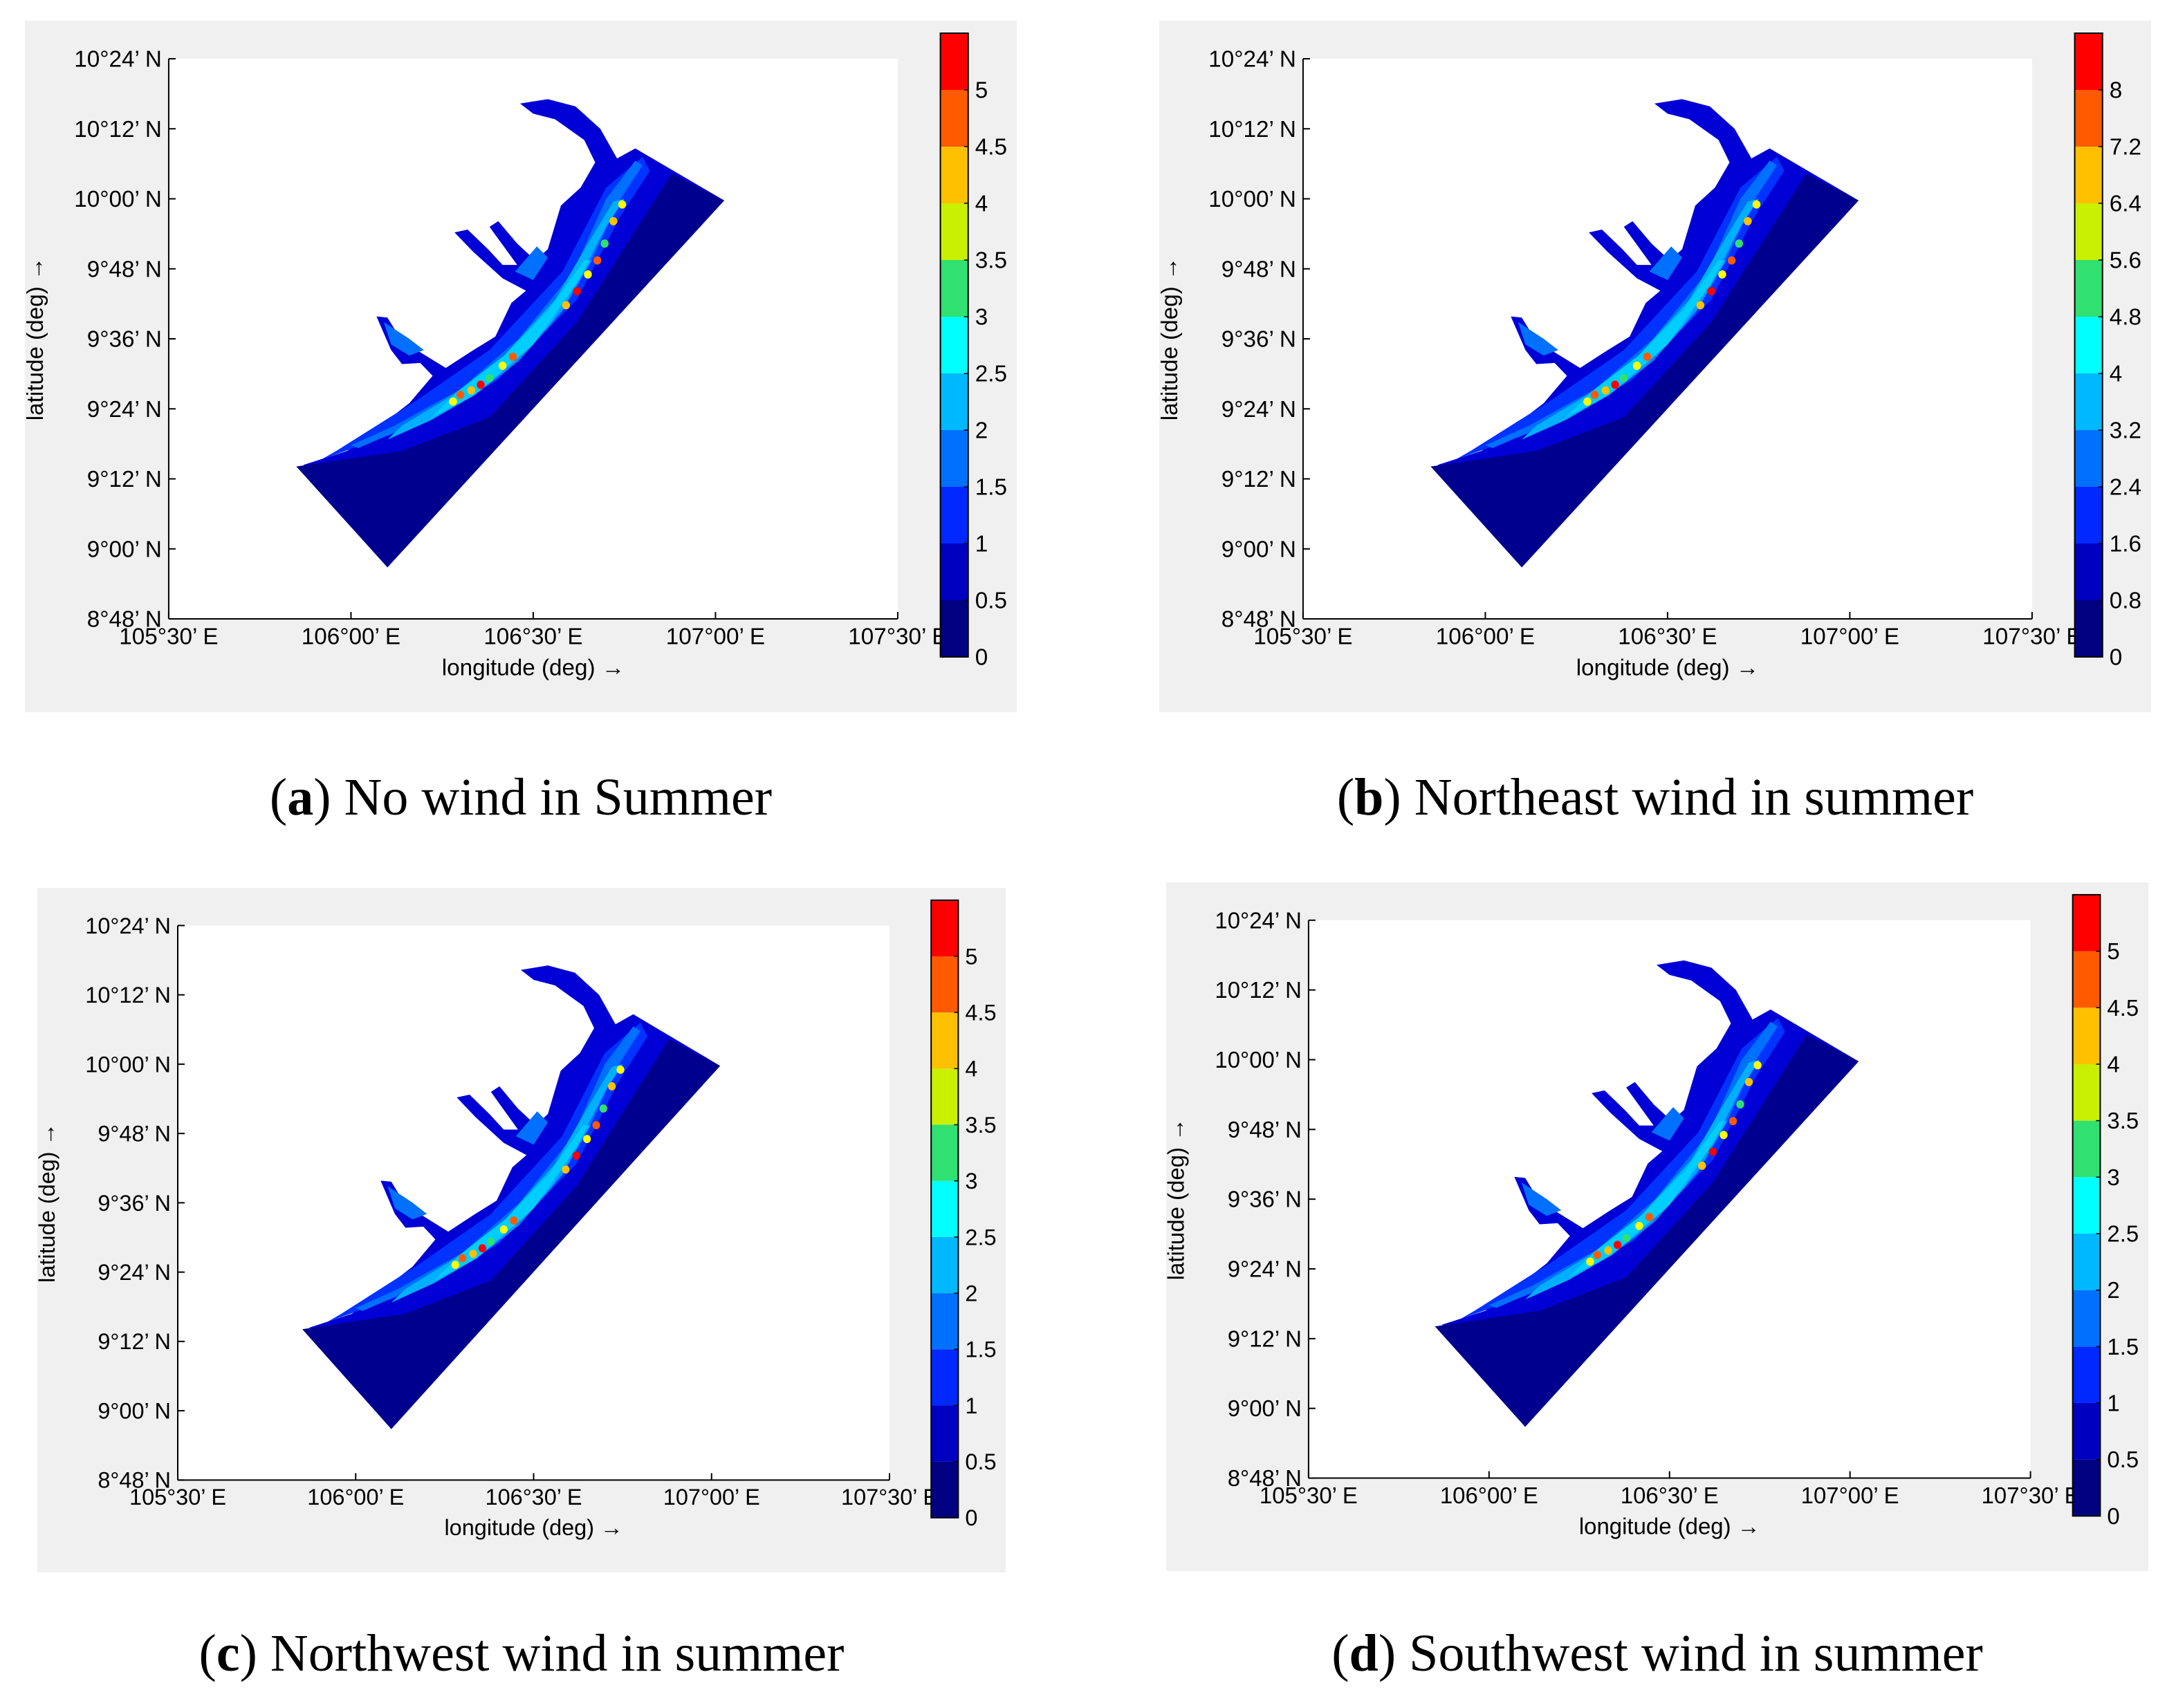 The height and width of the screenshot is (1708, 2176). I want to click on colorbar-tick-label: 4.5, so click(981, 1013).